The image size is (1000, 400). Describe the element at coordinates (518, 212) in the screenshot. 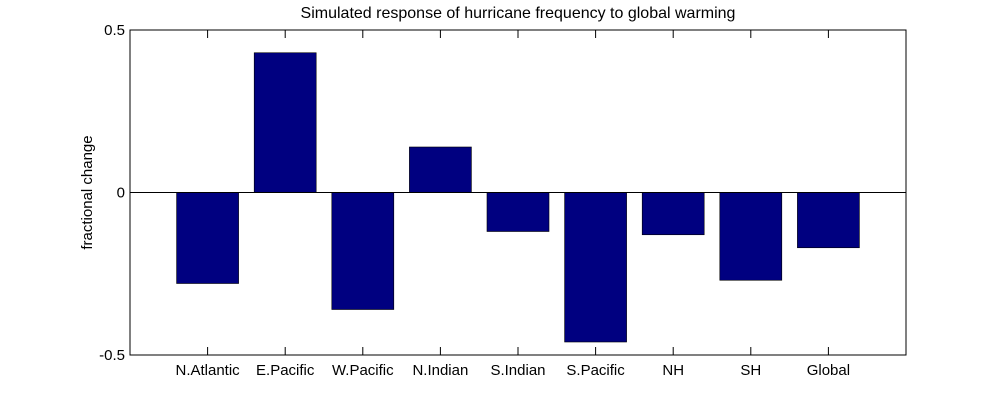

I see `bar-s-indian` at that location.